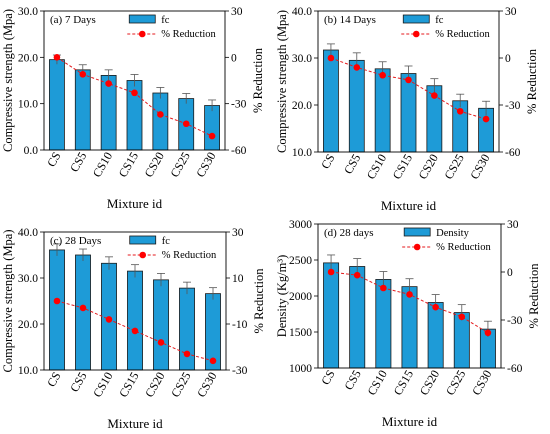 Image resolution: width=550 pixels, height=434 pixels. Describe the element at coordinates (435, 307) in the screenshot. I see `reduction-marker-CS20` at that location.